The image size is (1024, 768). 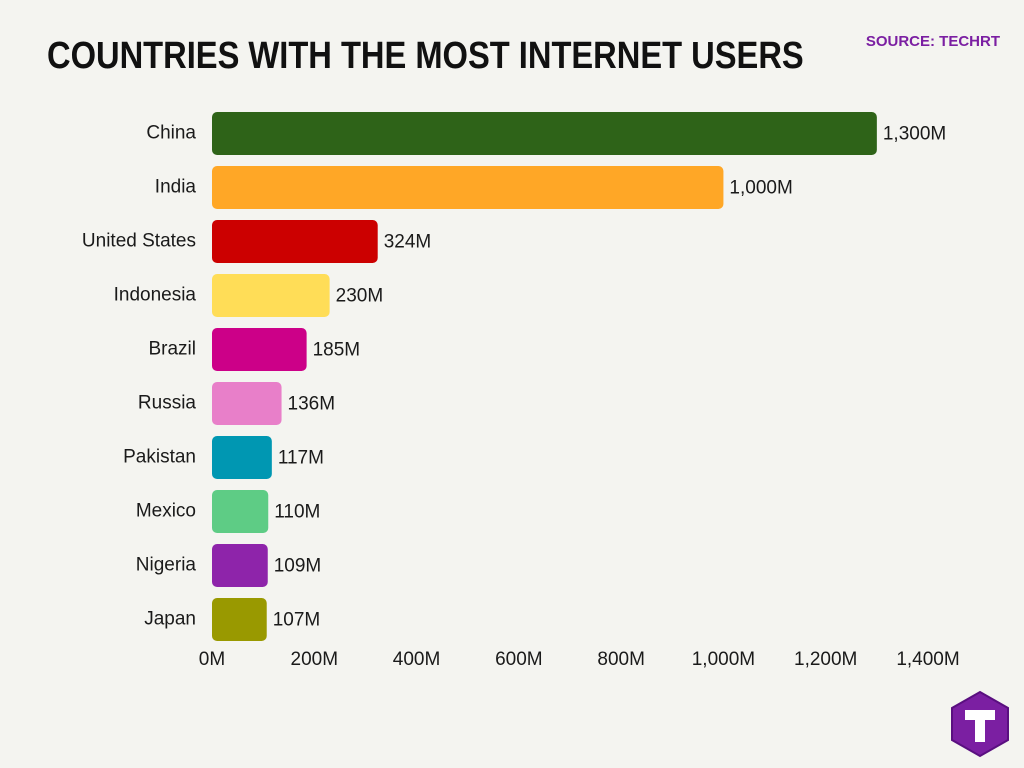 What do you see at coordinates (176, 187) in the screenshot?
I see `y-tick-label: India` at bounding box center [176, 187].